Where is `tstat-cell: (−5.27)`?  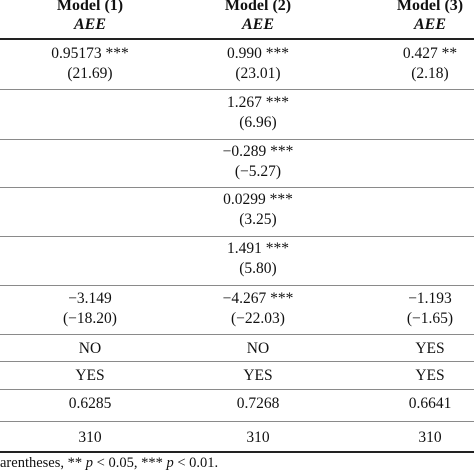
tstat-cell: (−5.27) is located at coordinates (258, 171).